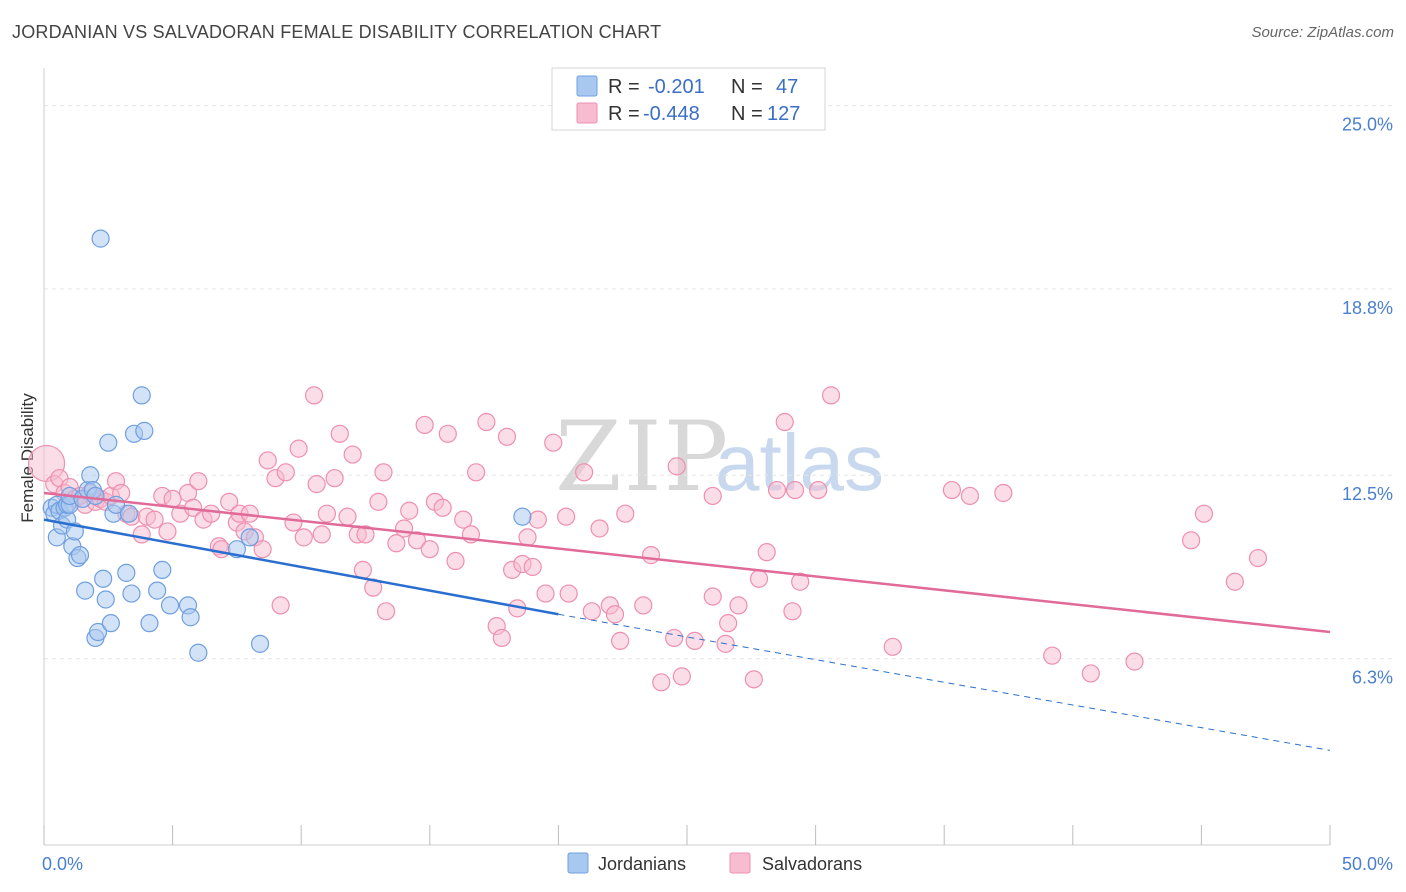  I want to click on y-tick-label: 12.5%, so click(1367, 494).